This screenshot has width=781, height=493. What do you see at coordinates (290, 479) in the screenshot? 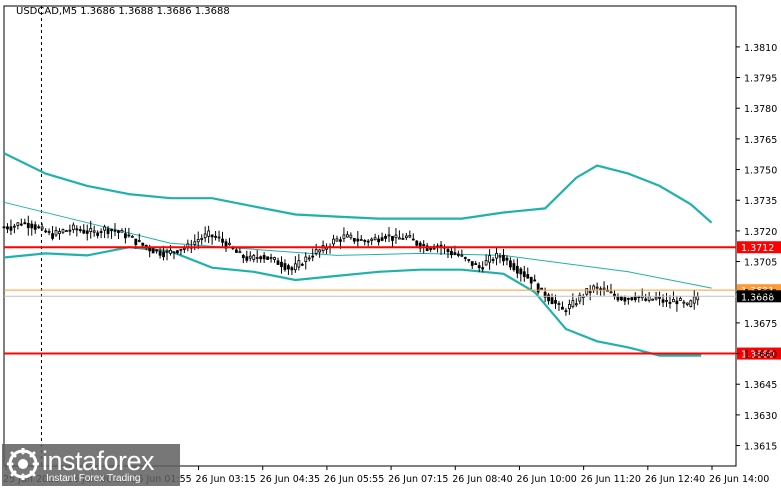
I see `x-tick-label: 26 Jun 04:35` at bounding box center [290, 479].